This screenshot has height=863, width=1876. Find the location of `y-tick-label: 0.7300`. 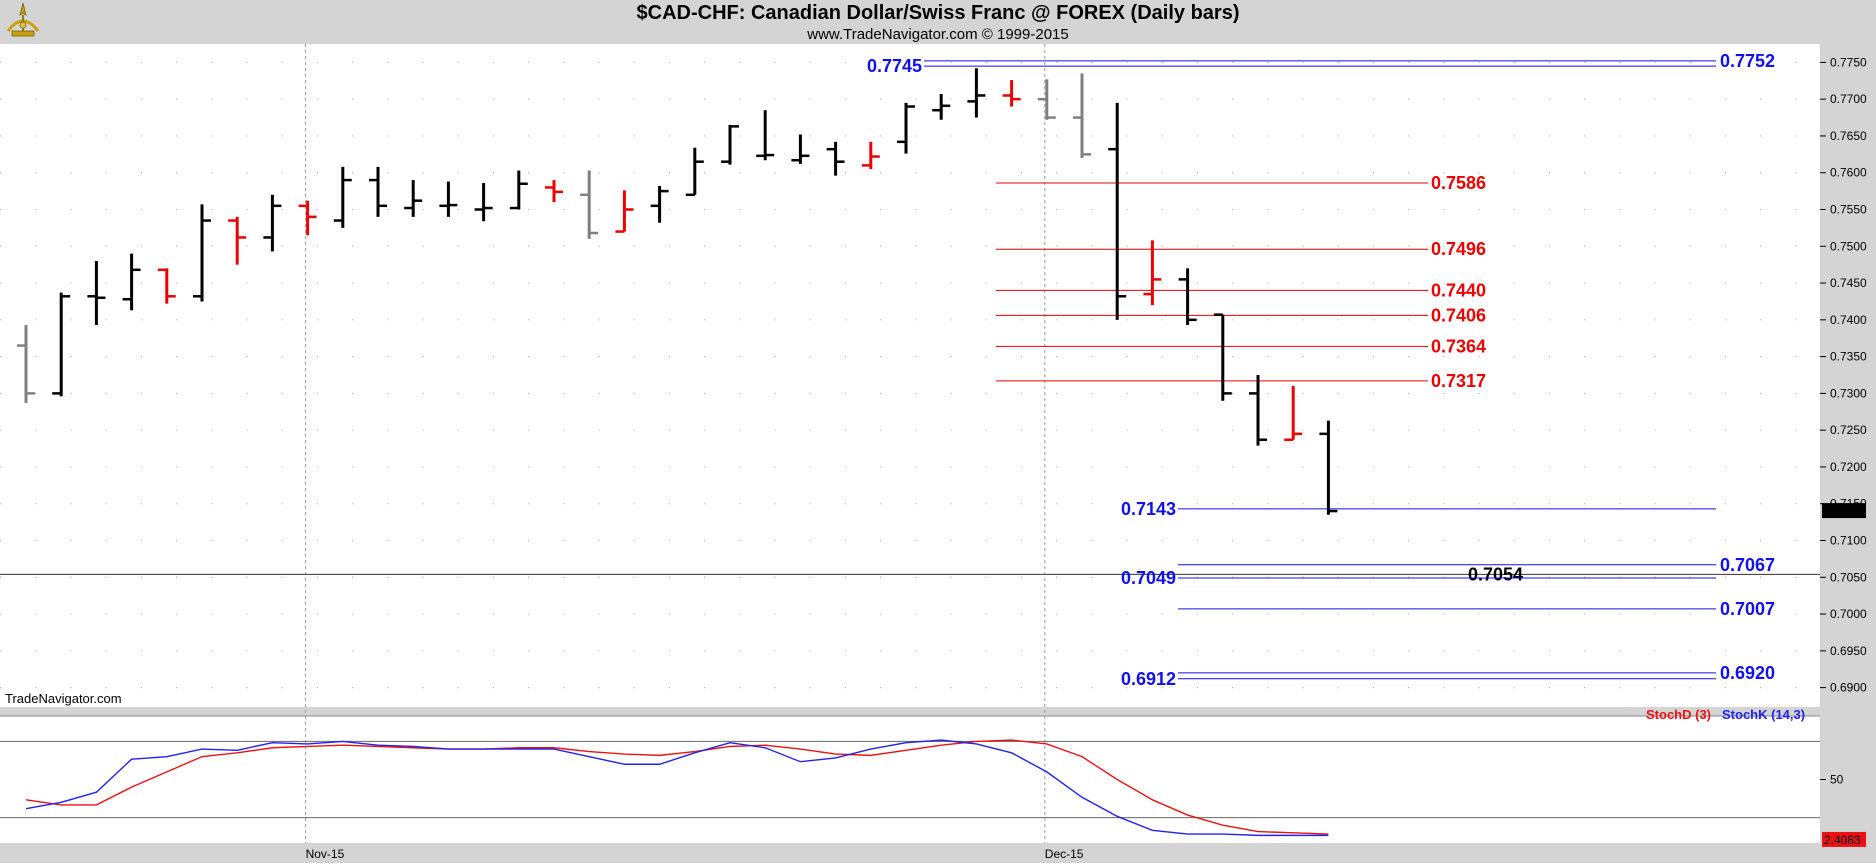

y-tick-label: 0.7300 is located at coordinates (1848, 393).